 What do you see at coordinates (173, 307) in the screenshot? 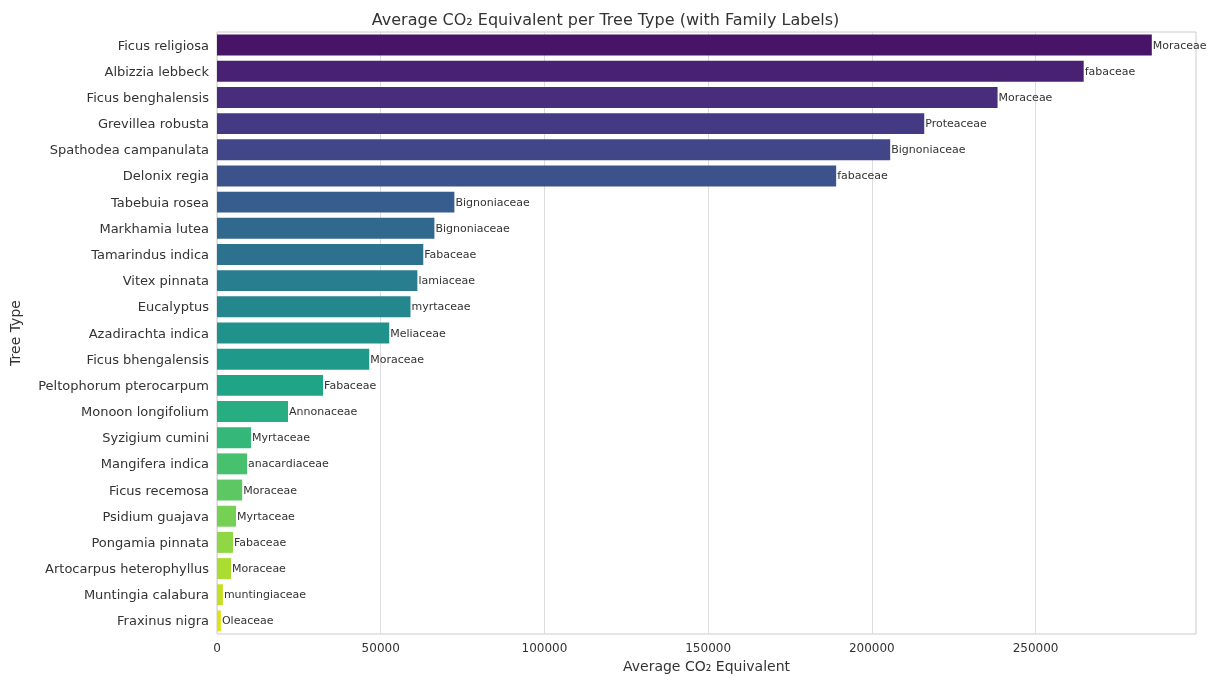
I see `y-tick-label: Eucalyptus` at bounding box center [173, 307].